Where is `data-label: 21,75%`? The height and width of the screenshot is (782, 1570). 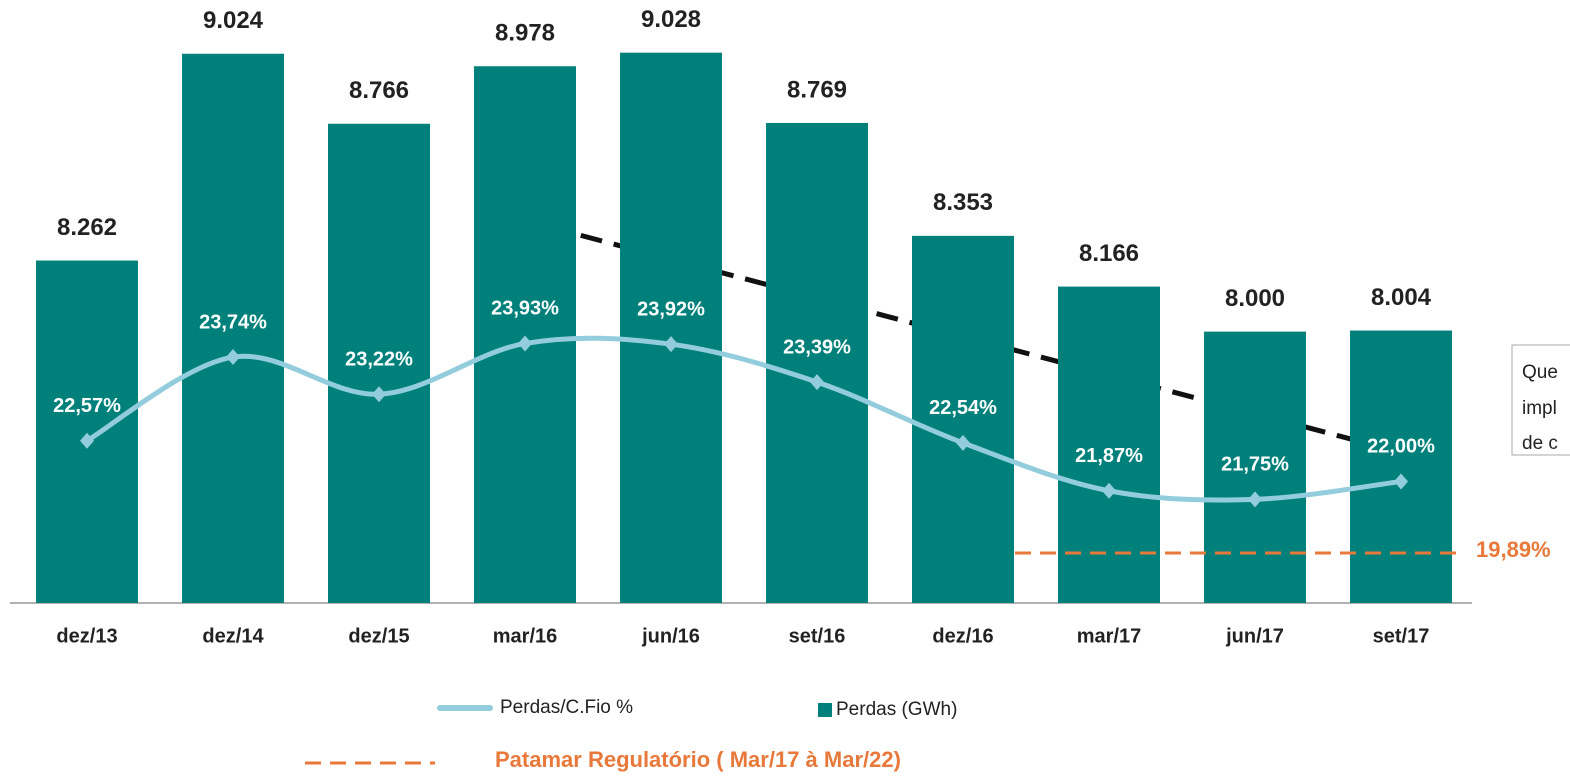
data-label: 21,75% is located at coordinates (1255, 465).